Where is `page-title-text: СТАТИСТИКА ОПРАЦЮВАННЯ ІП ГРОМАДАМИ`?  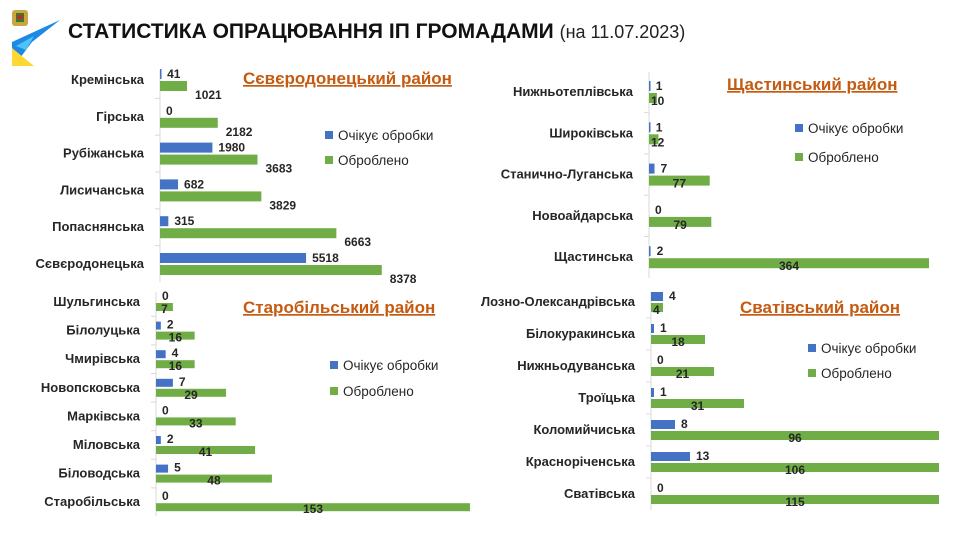 page-title-text: СТАТИСТИКА ОПРАЦЮВАННЯ ІП ГРОМАДАМИ is located at coordinates (311, 31).